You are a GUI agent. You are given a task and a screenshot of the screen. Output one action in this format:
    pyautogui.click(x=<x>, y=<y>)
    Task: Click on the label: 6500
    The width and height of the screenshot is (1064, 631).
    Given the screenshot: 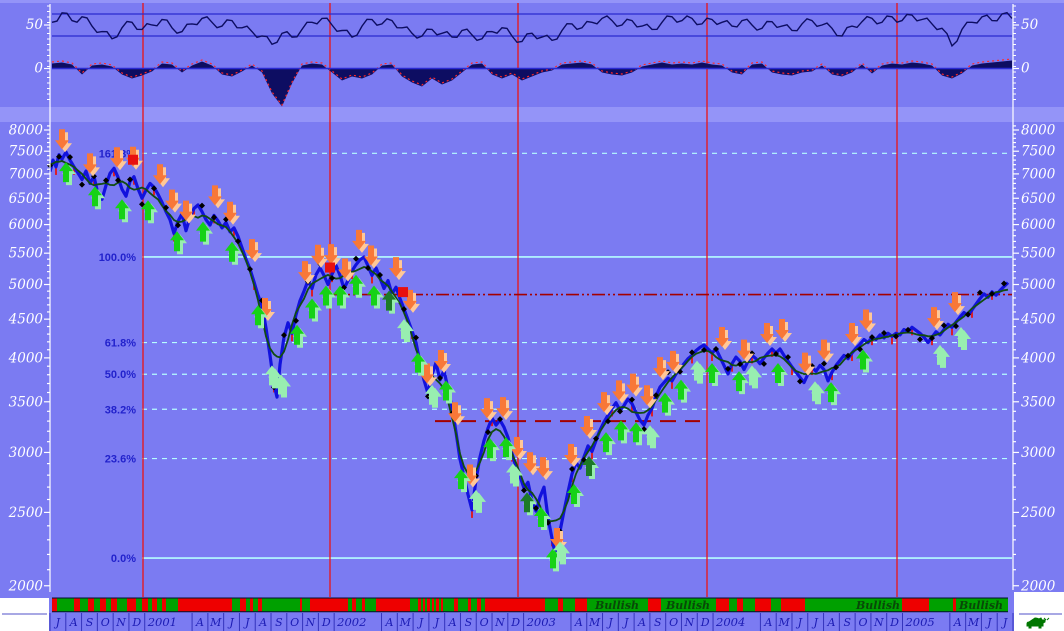 What is the action you would take?
    pyautogui.click(x=26, y=199)
    